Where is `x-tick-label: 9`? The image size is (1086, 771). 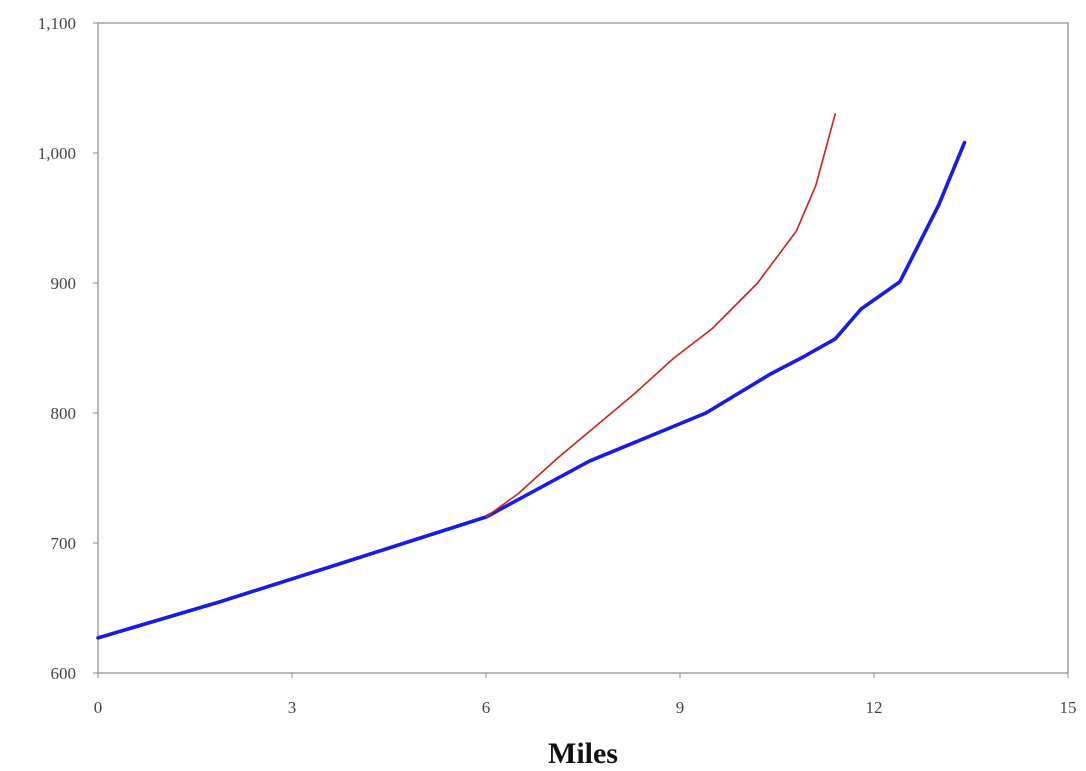 x-tick-label: 9 is located at coordinates (680, 707).